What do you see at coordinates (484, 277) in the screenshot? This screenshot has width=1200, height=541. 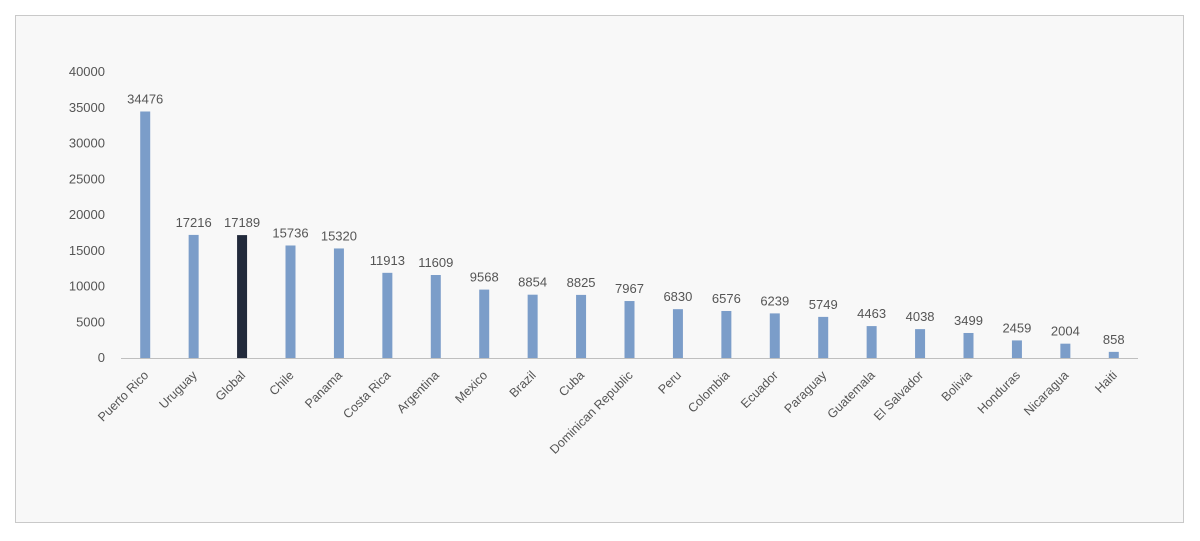 I see `data-label: 9568` at bounding box center [484, 277].